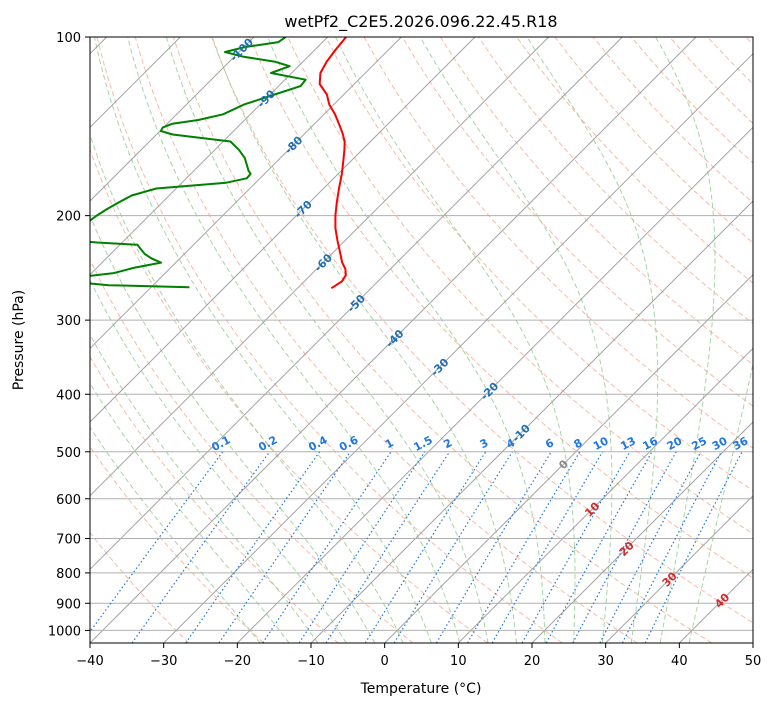  Describe the element at coordinates (458, 661) in the screenshot. I see `x-tick-label: 10` at that location.